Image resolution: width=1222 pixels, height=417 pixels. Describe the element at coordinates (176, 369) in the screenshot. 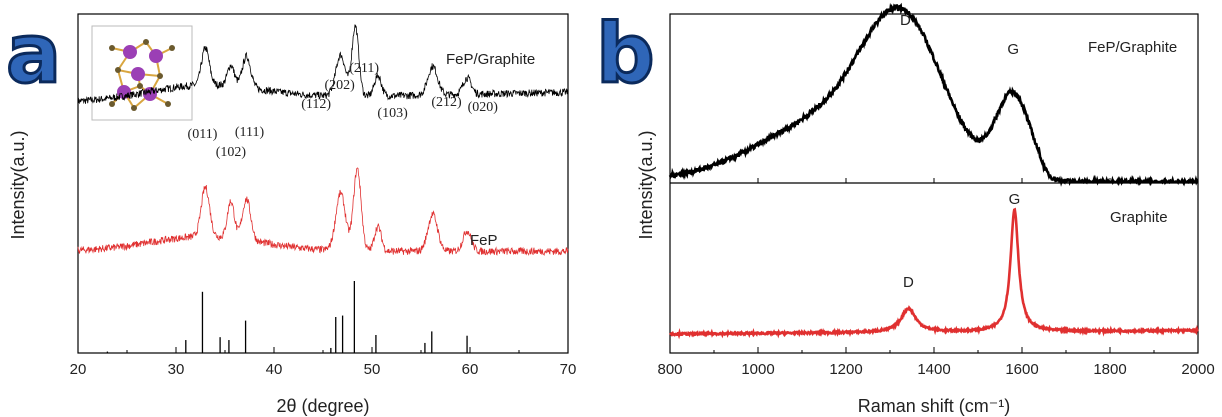

I see `xrd-x-tick-label: 30` at that location.